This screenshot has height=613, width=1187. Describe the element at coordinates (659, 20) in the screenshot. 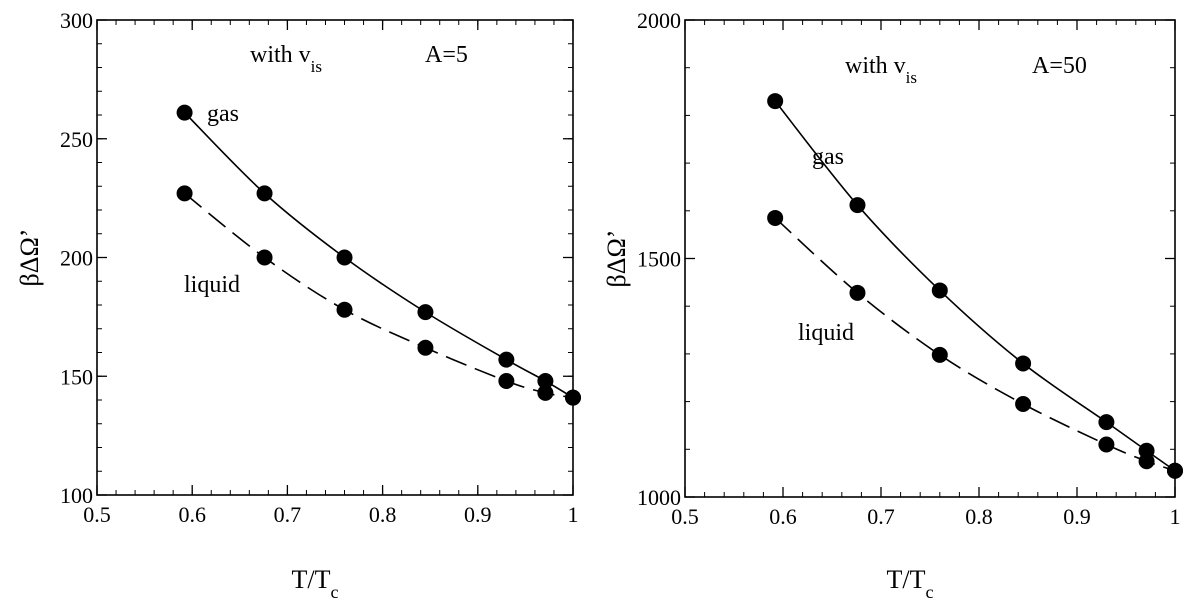

I see `y-tick-label: 2000` at that location.